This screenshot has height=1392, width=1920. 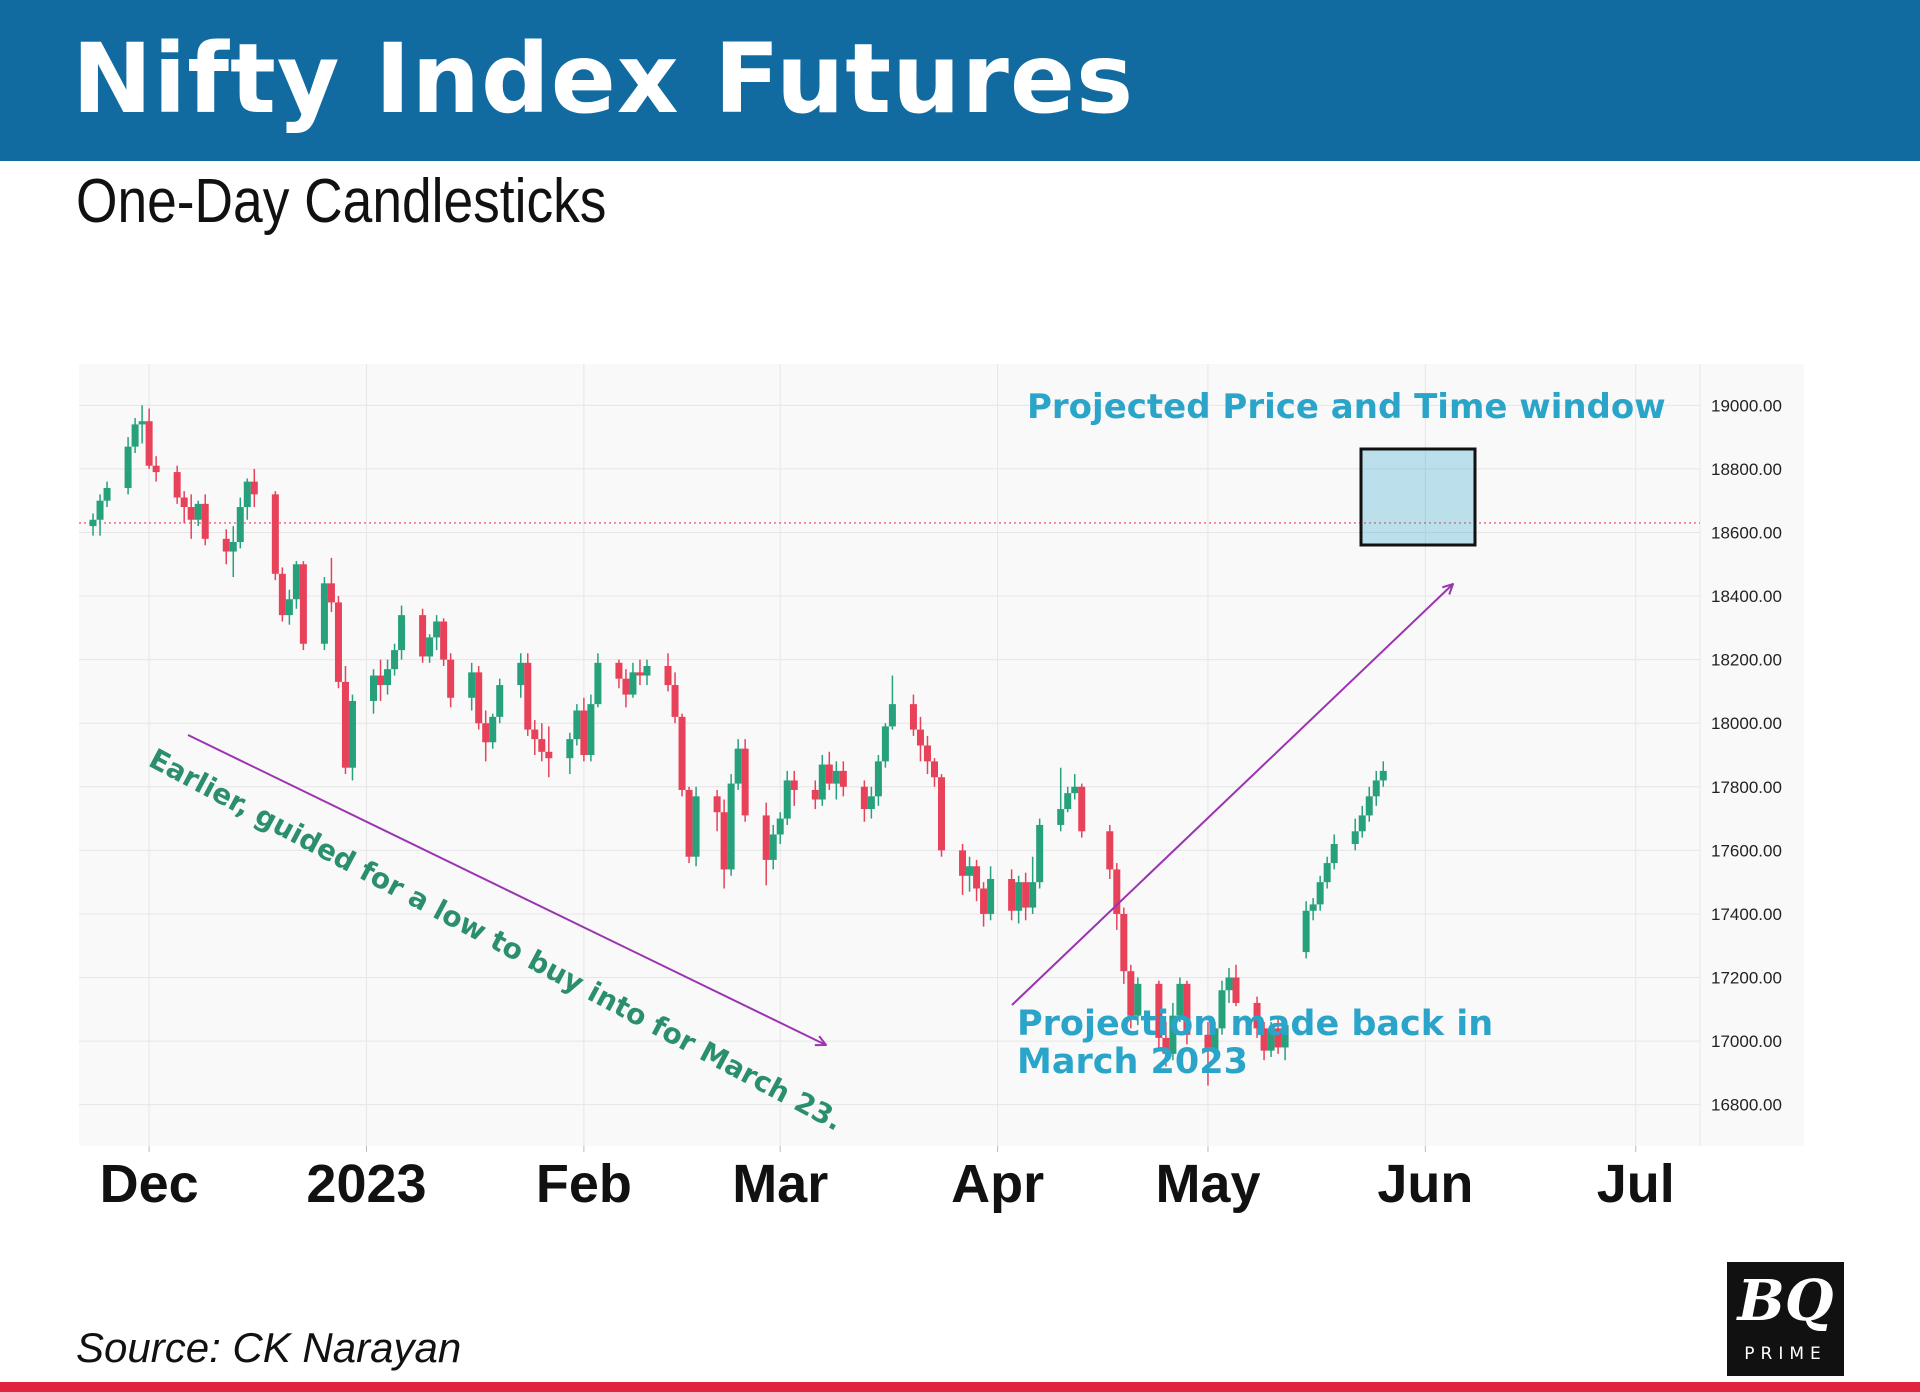 What do you see at coordinates (997, 1184) in the screenshot?
I see `x-tick-label: Apr` at bounding box center [997, 1184].